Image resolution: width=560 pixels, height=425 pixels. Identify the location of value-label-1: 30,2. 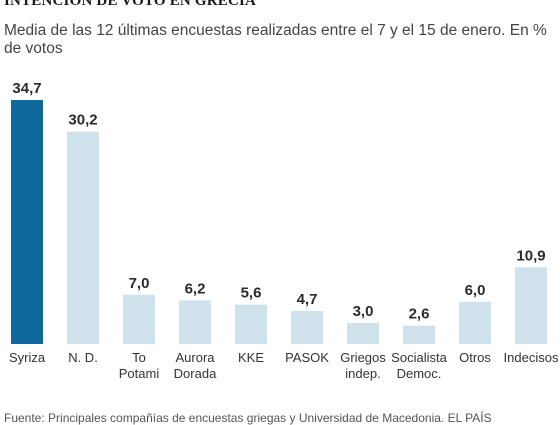
(82, 120).